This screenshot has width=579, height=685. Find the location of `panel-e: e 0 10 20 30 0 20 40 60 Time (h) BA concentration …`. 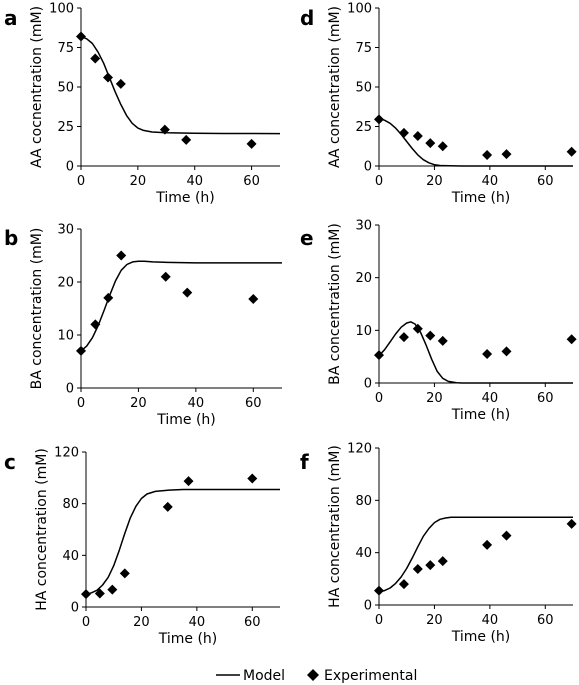

panel-e: e 0 10 20 30 0 20 40 60 Time (h) BA concentration … is located at coordinates (438, 321).